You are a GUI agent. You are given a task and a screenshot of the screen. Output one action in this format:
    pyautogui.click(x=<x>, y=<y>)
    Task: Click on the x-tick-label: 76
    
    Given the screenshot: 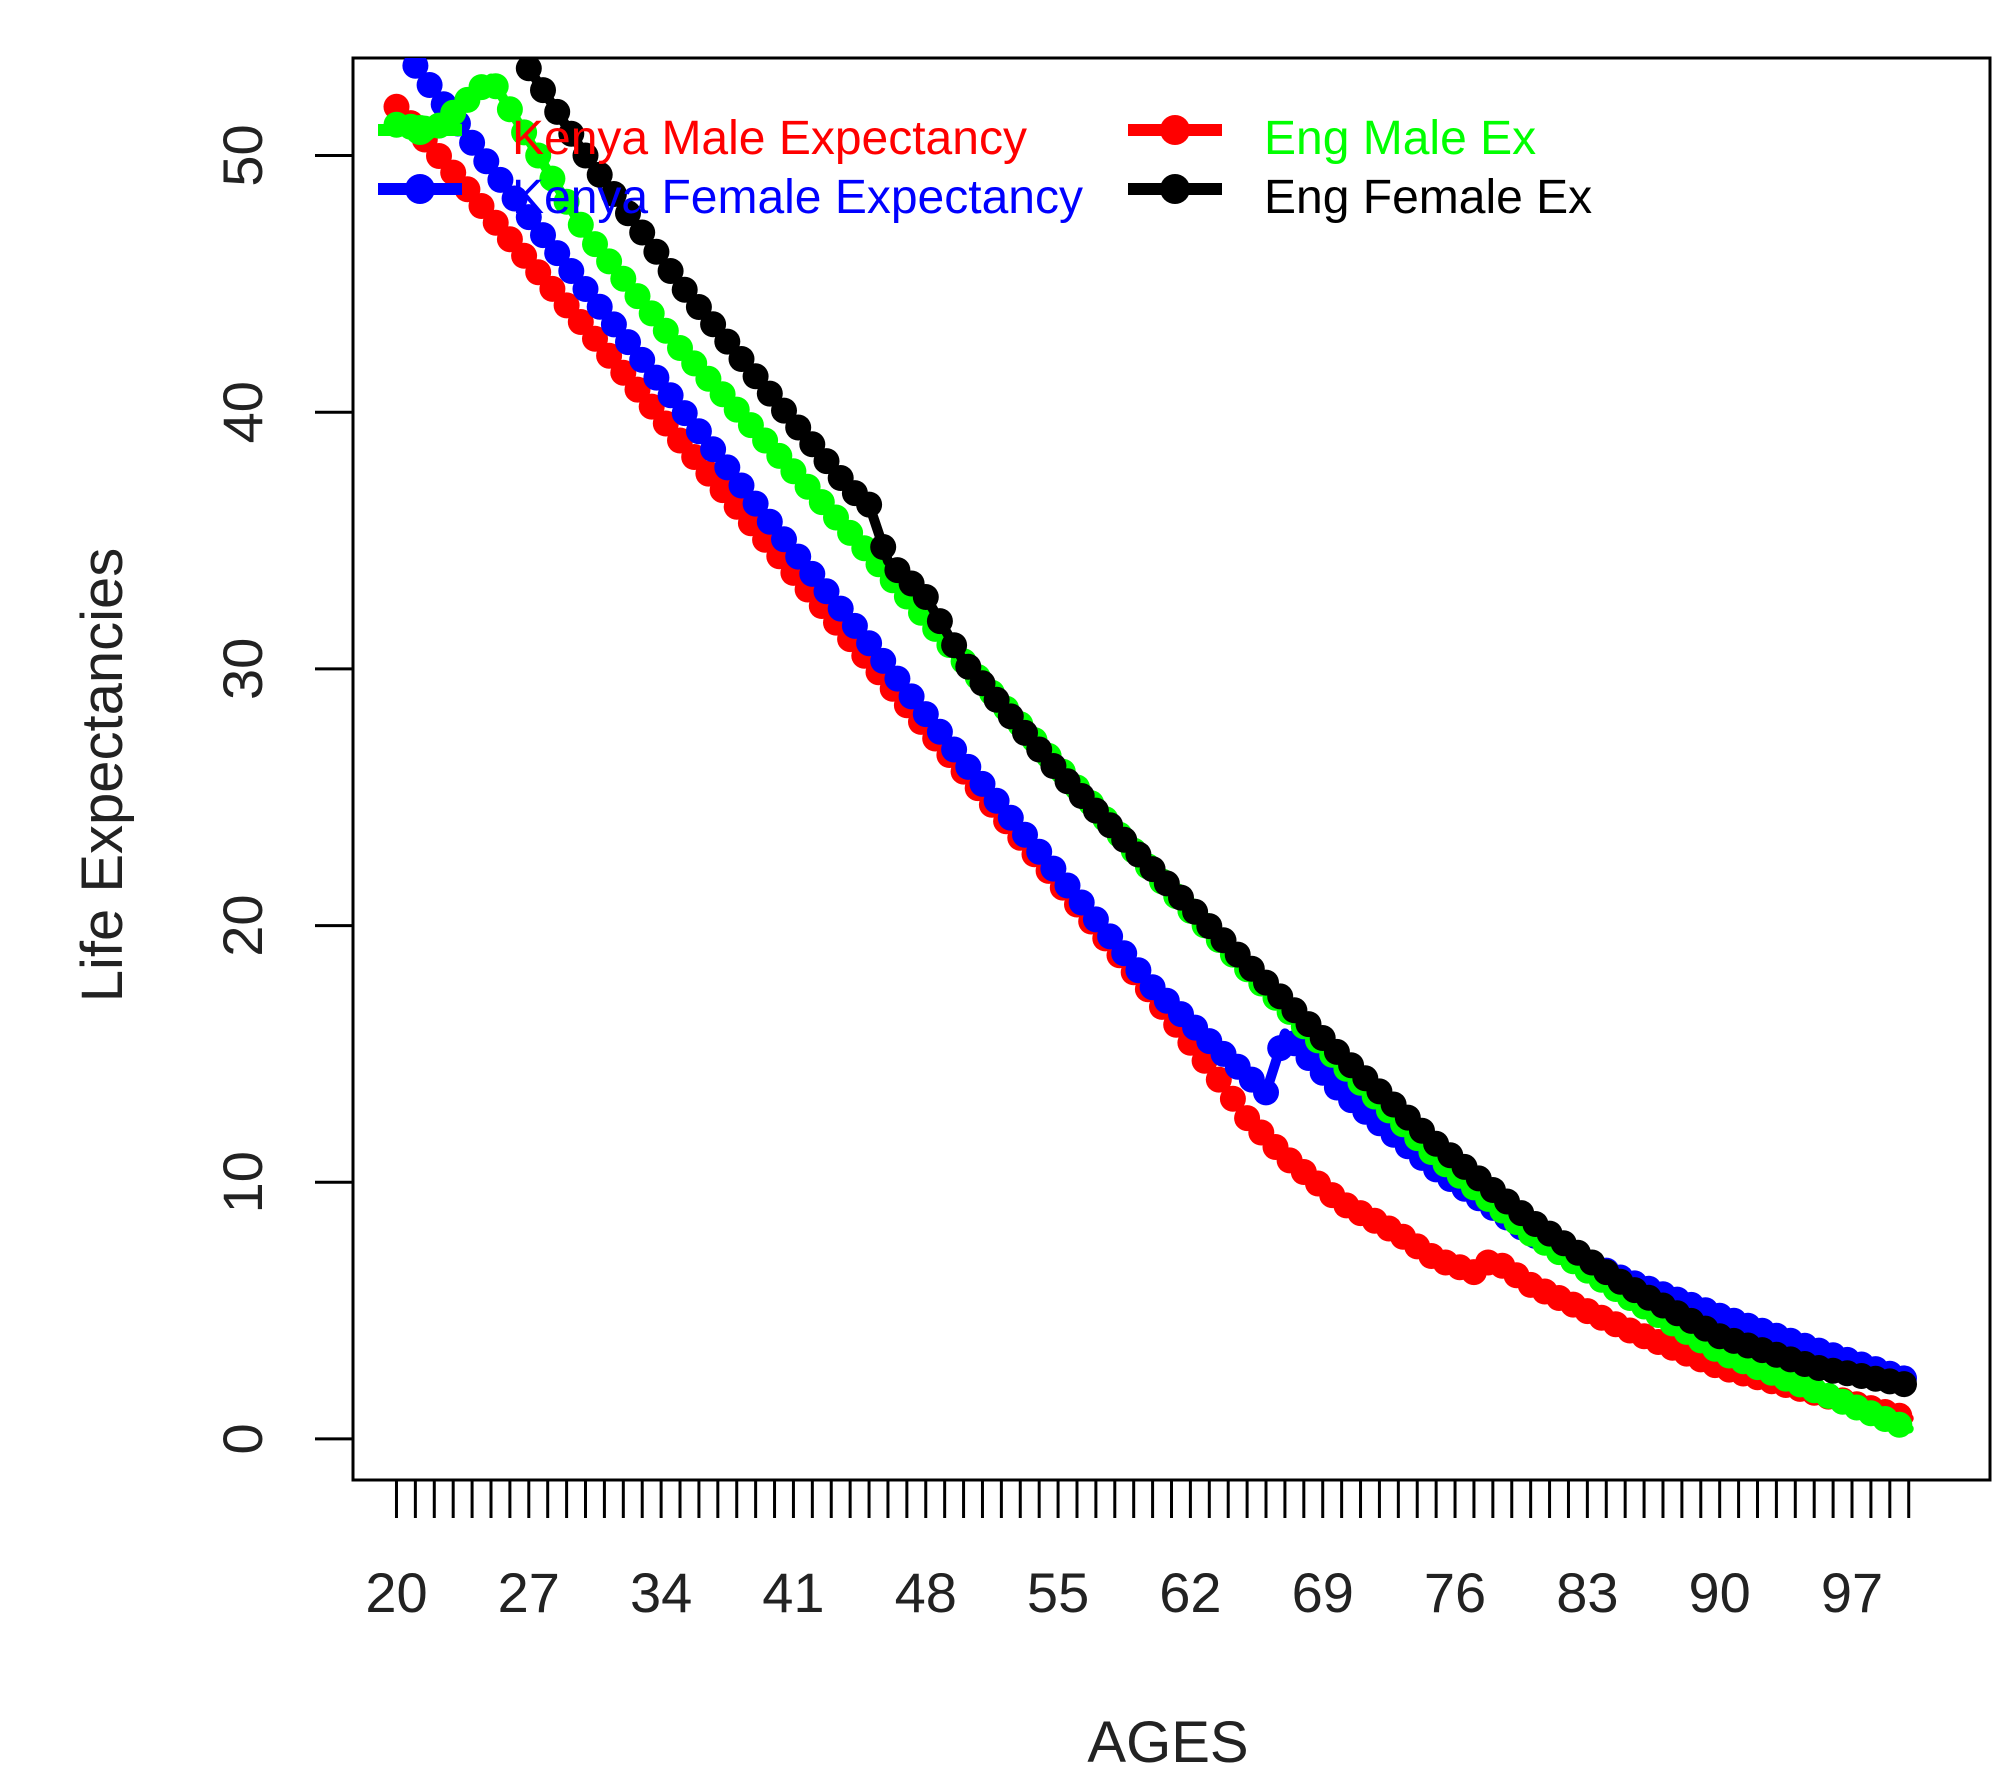 What is the action you would take?
    pyautogui.click(x=1455, y=1592)
    